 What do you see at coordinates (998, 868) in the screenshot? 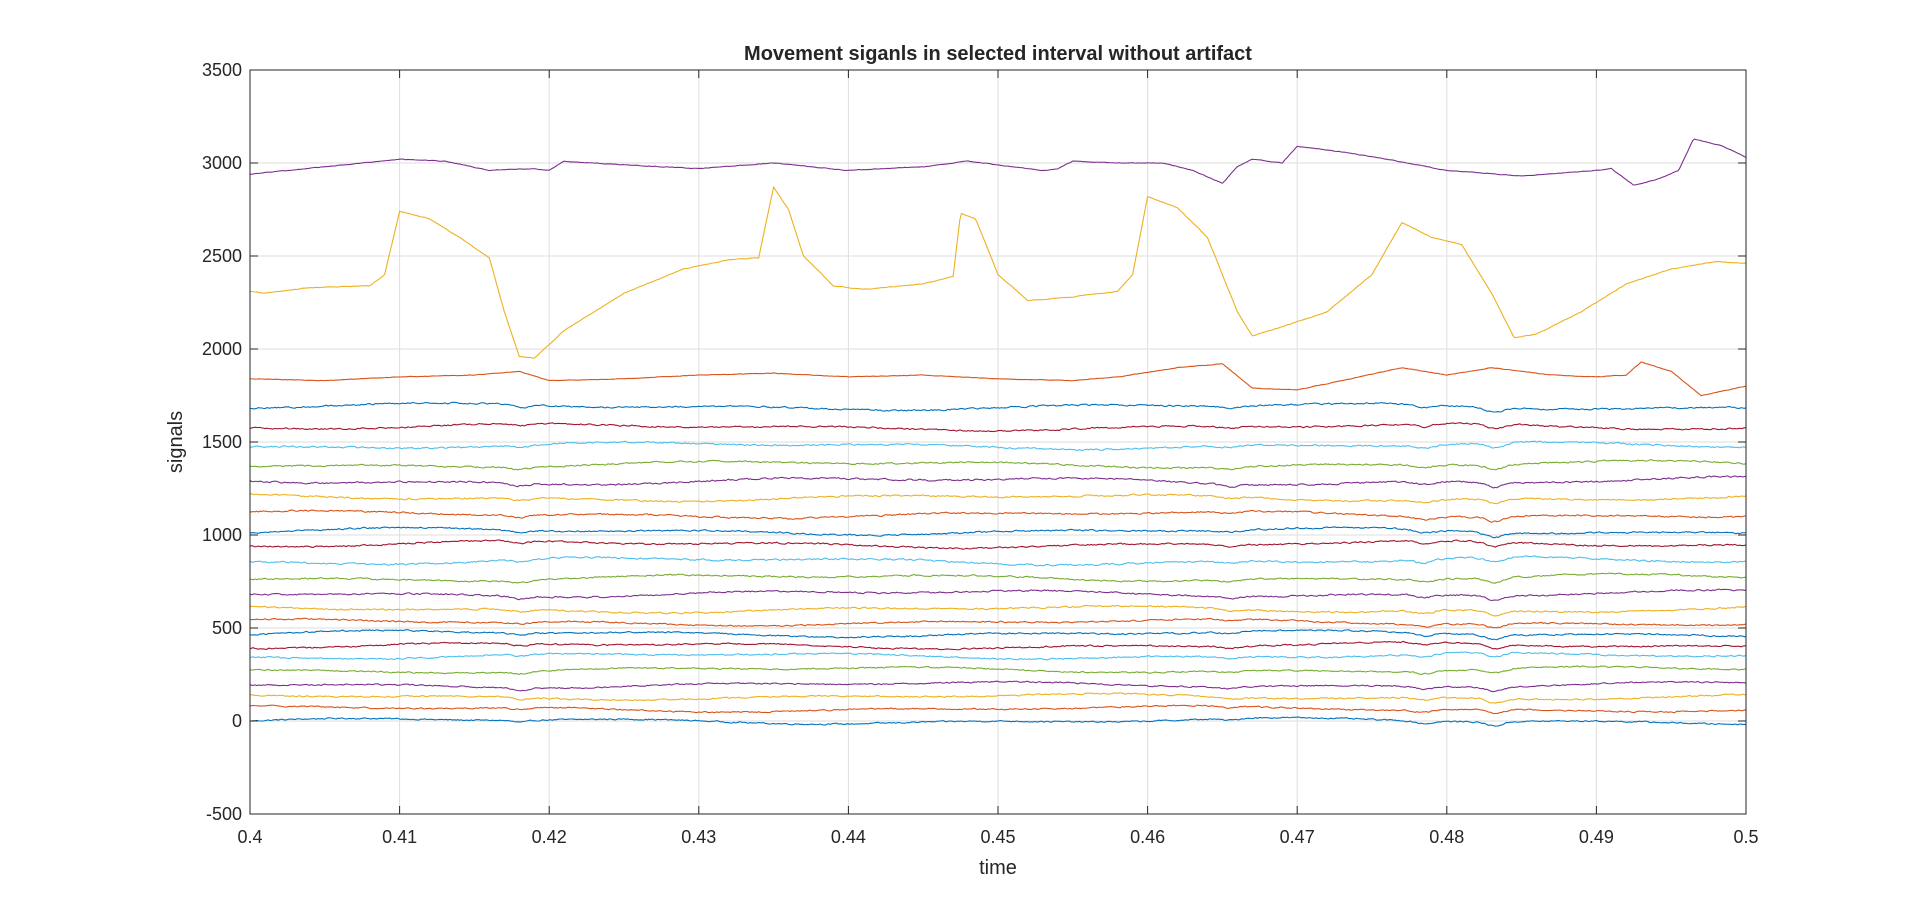
I see `x-axis-label: time` at bounding box center [998, 868].